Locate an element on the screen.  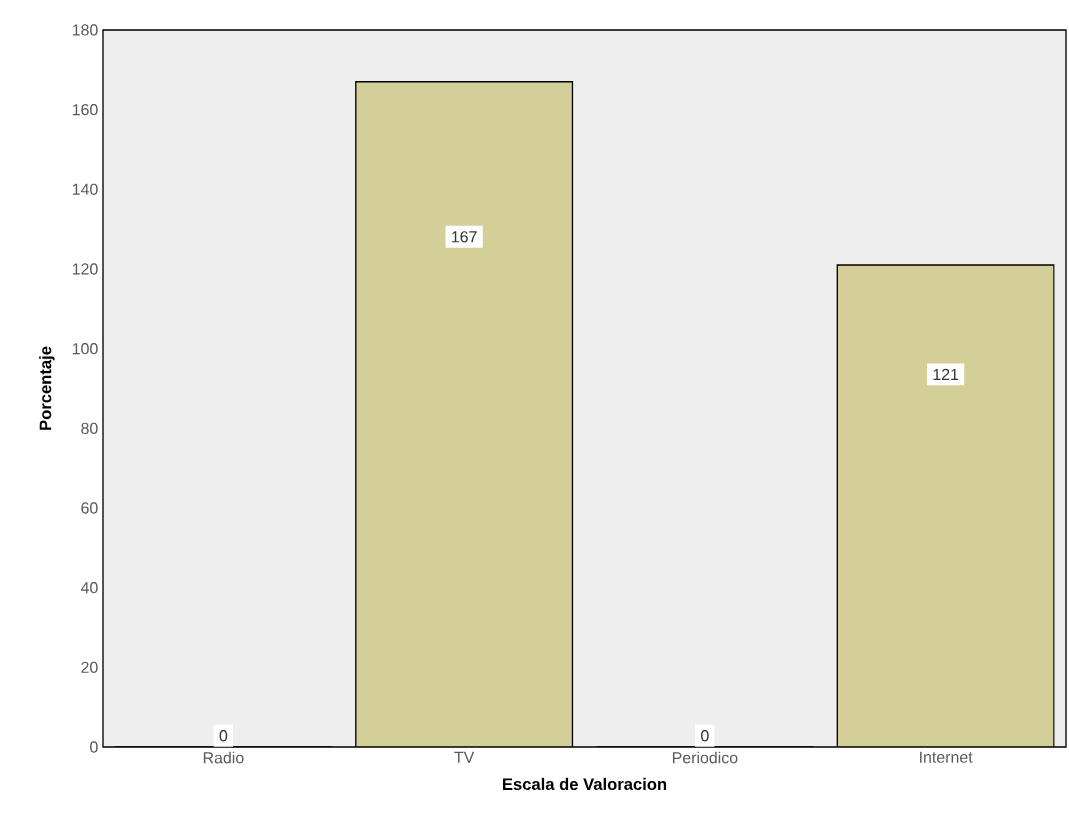
x-tick-label: Internet is located at coordinates (946, 757).